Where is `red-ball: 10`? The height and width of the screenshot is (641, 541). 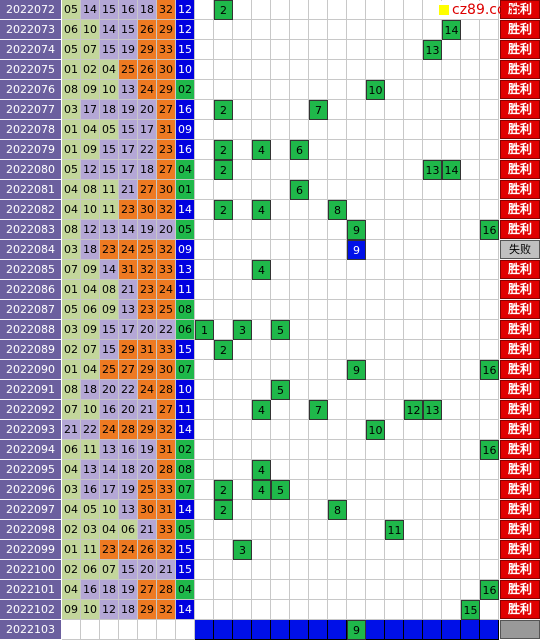 red-ball: 10 is located at coordinates (109, 510).